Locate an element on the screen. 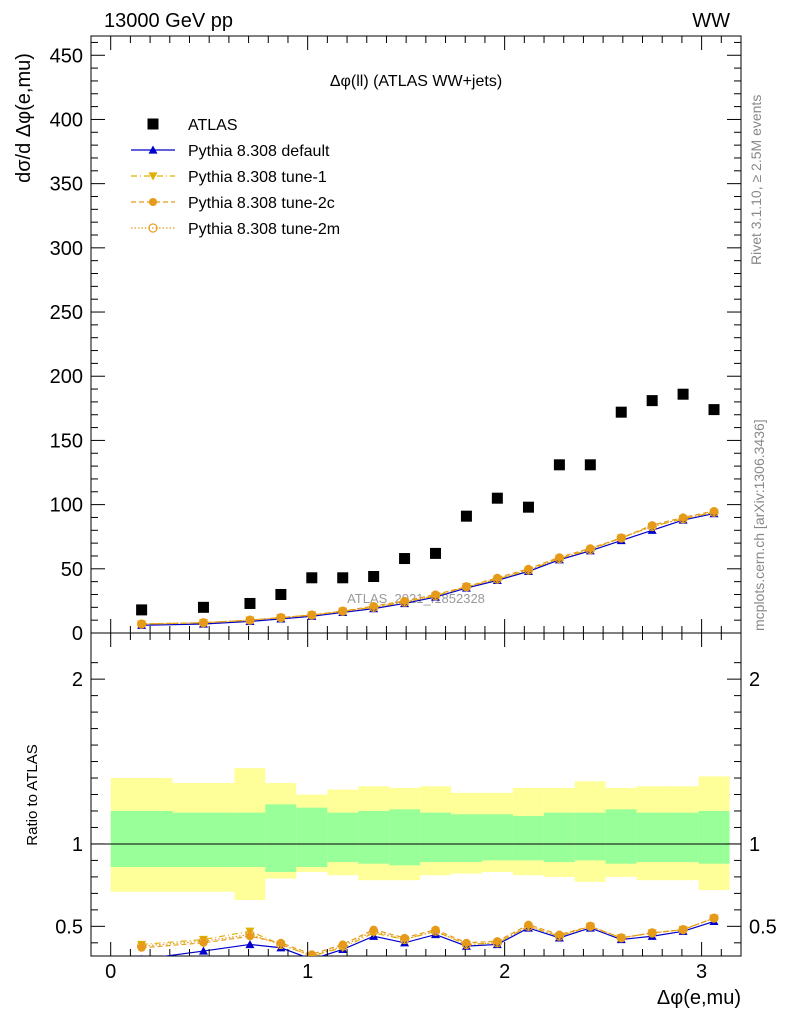  main-y-tick-label: 200 is located at coordinates (66, 377).